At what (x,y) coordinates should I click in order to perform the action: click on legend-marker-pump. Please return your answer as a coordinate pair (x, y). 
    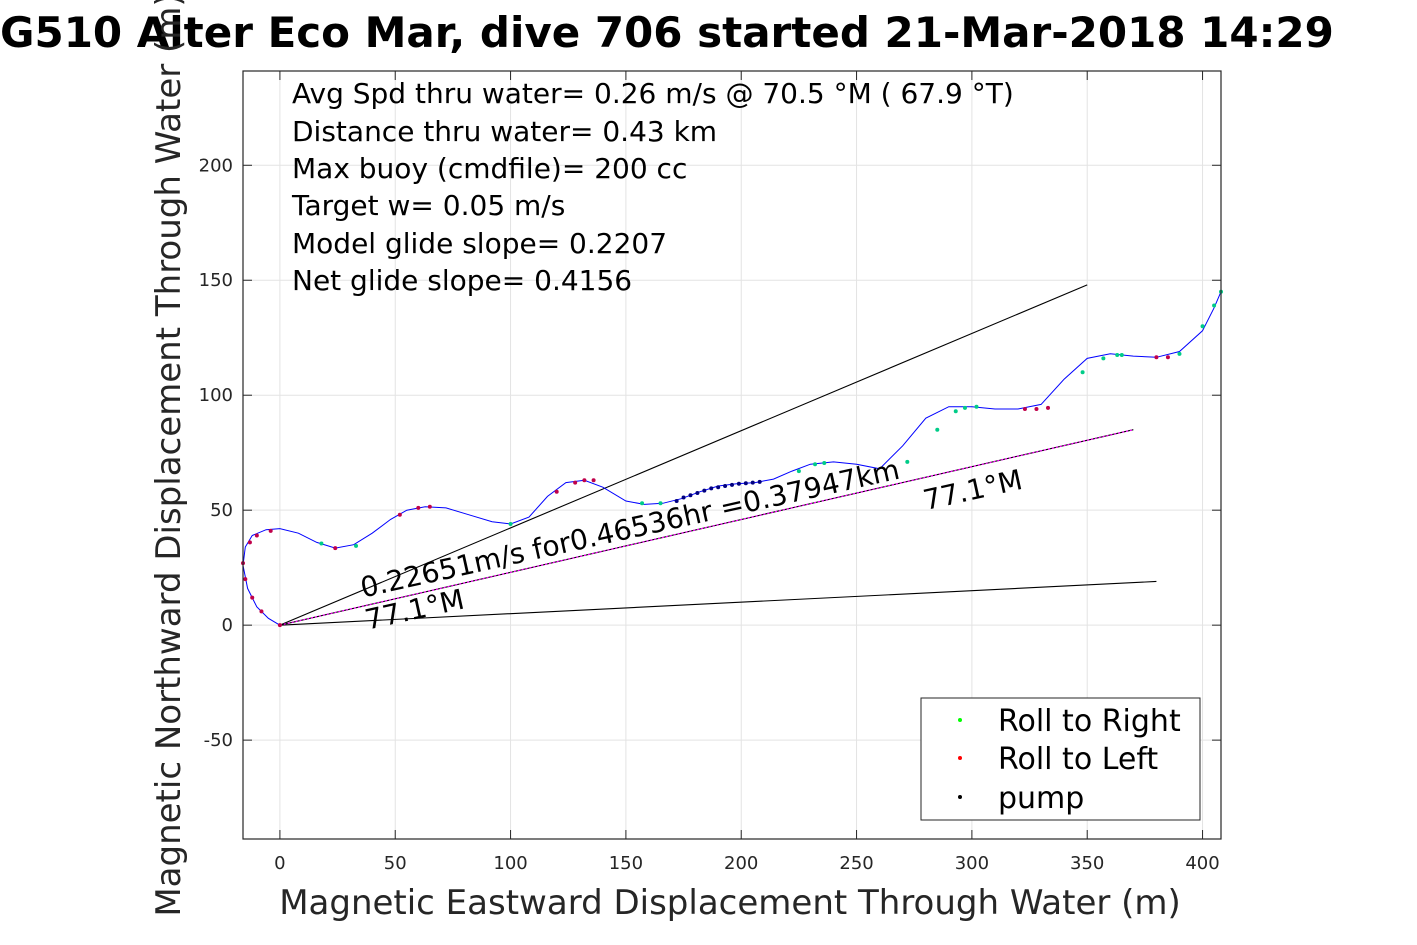
    Looking at the image, I should click on (960, 797).